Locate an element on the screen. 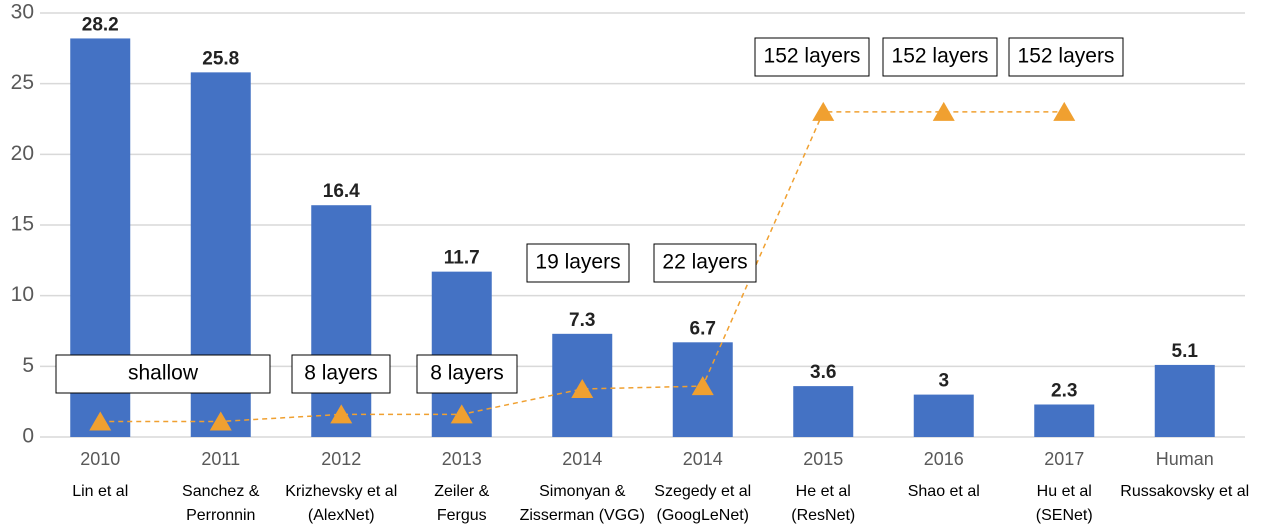  author-label: Simonyan & is located at coordinates (582, 491).